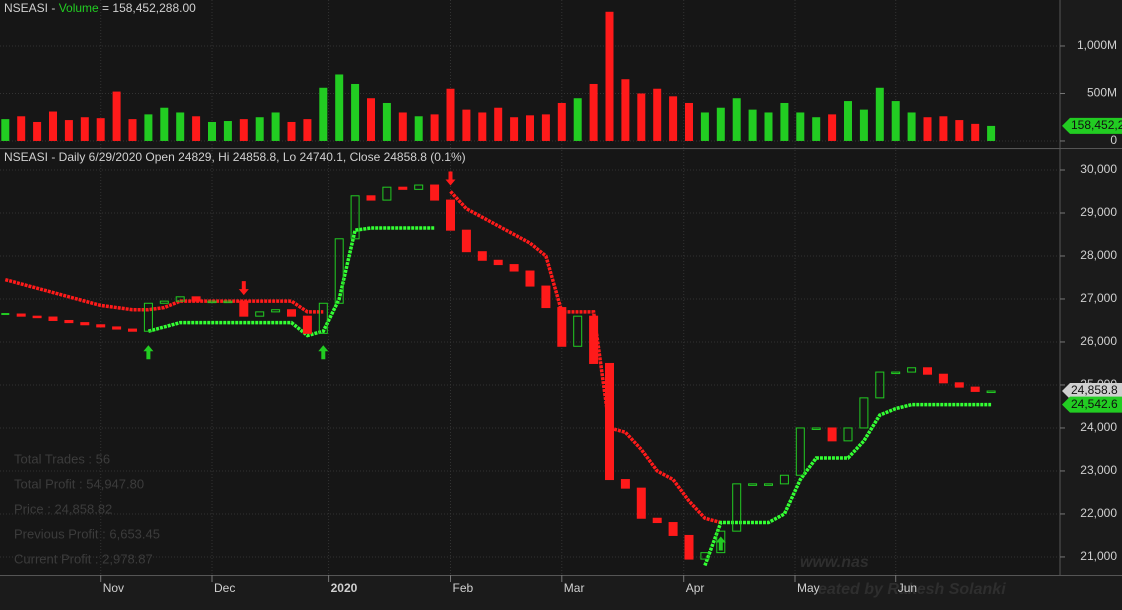  I want to click on price-tag, so click(1092, 404).